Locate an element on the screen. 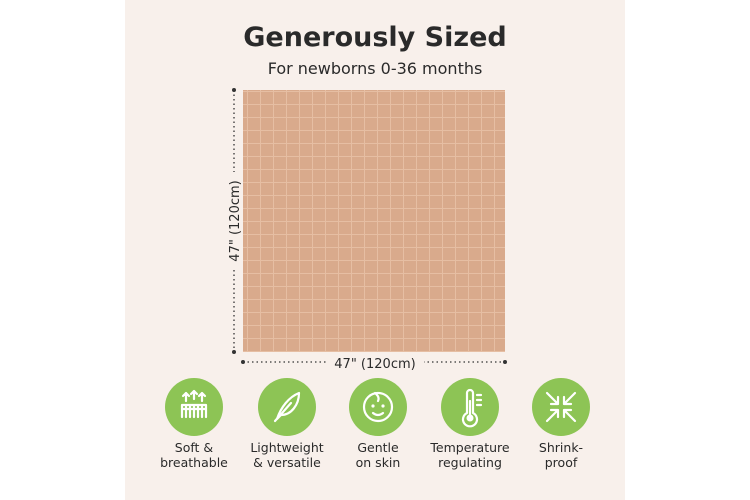 The height and width of the screenshot is (500, 750). width-label: 47" (120cm) is located at coordinates (374, 364).